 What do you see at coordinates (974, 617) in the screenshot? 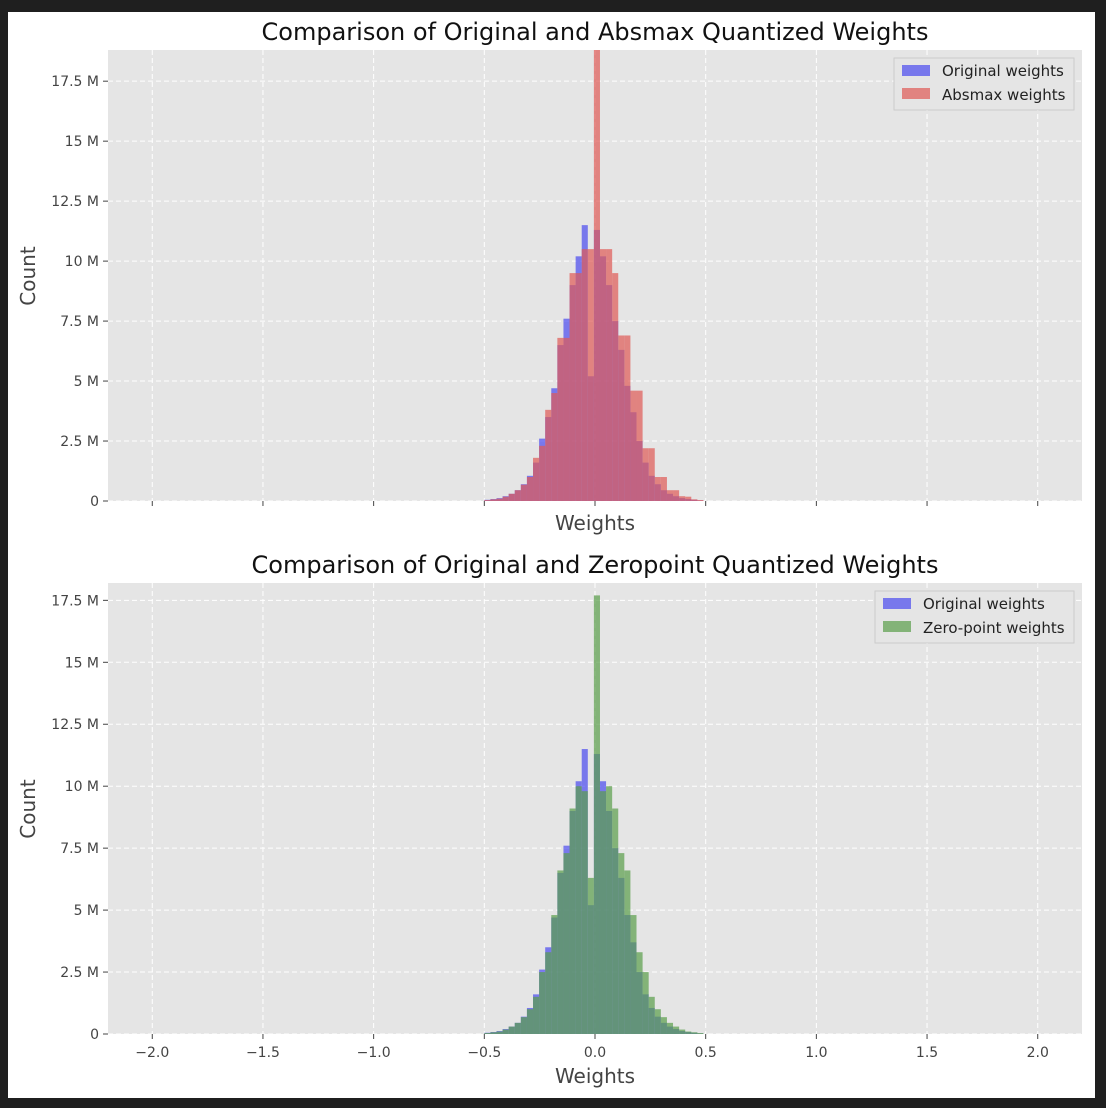
I see `legend: Original weights Zero-point weights` at bounding box center [974, 617].